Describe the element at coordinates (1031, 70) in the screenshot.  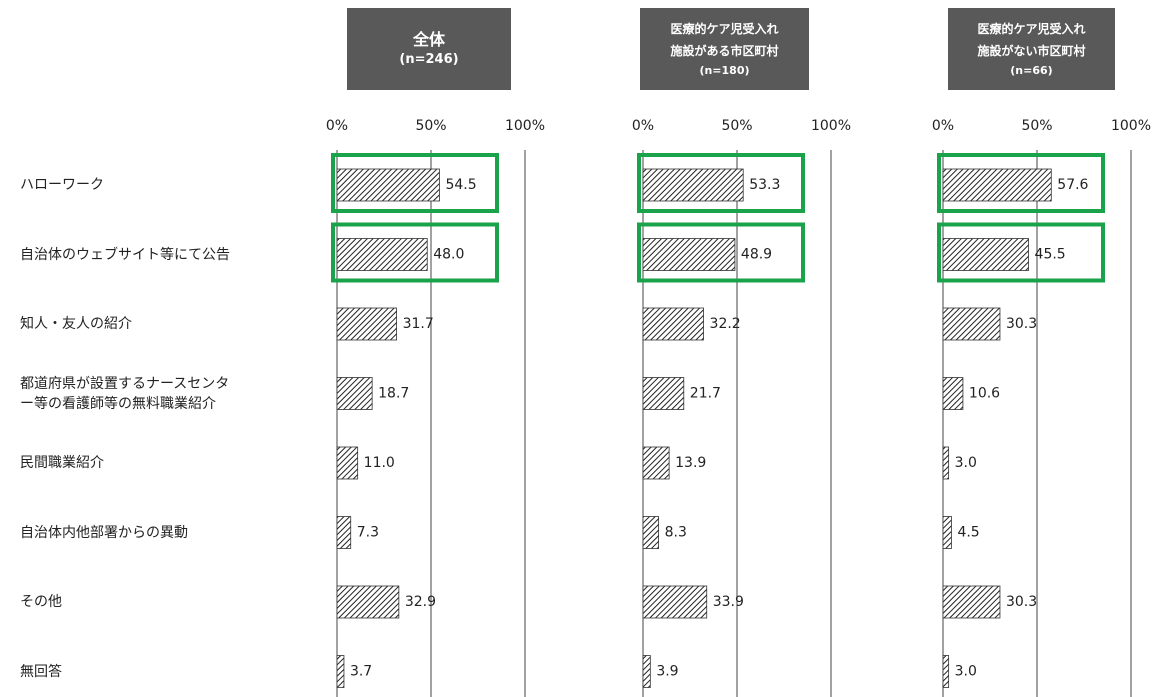
I see `subtitle: (n=66)` at that location.